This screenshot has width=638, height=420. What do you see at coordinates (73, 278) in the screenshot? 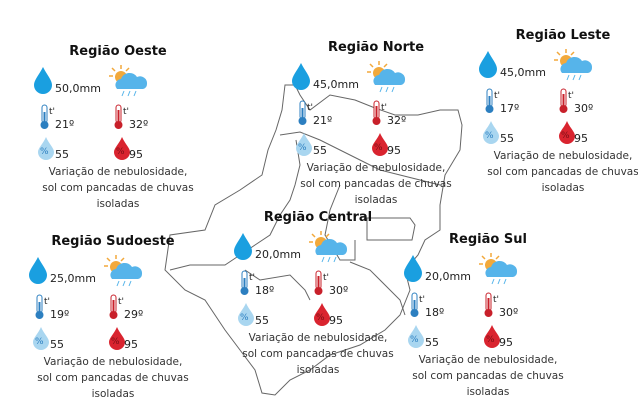
I see `rainfall-value: 25,0mm` at bounding box center [73, 278].